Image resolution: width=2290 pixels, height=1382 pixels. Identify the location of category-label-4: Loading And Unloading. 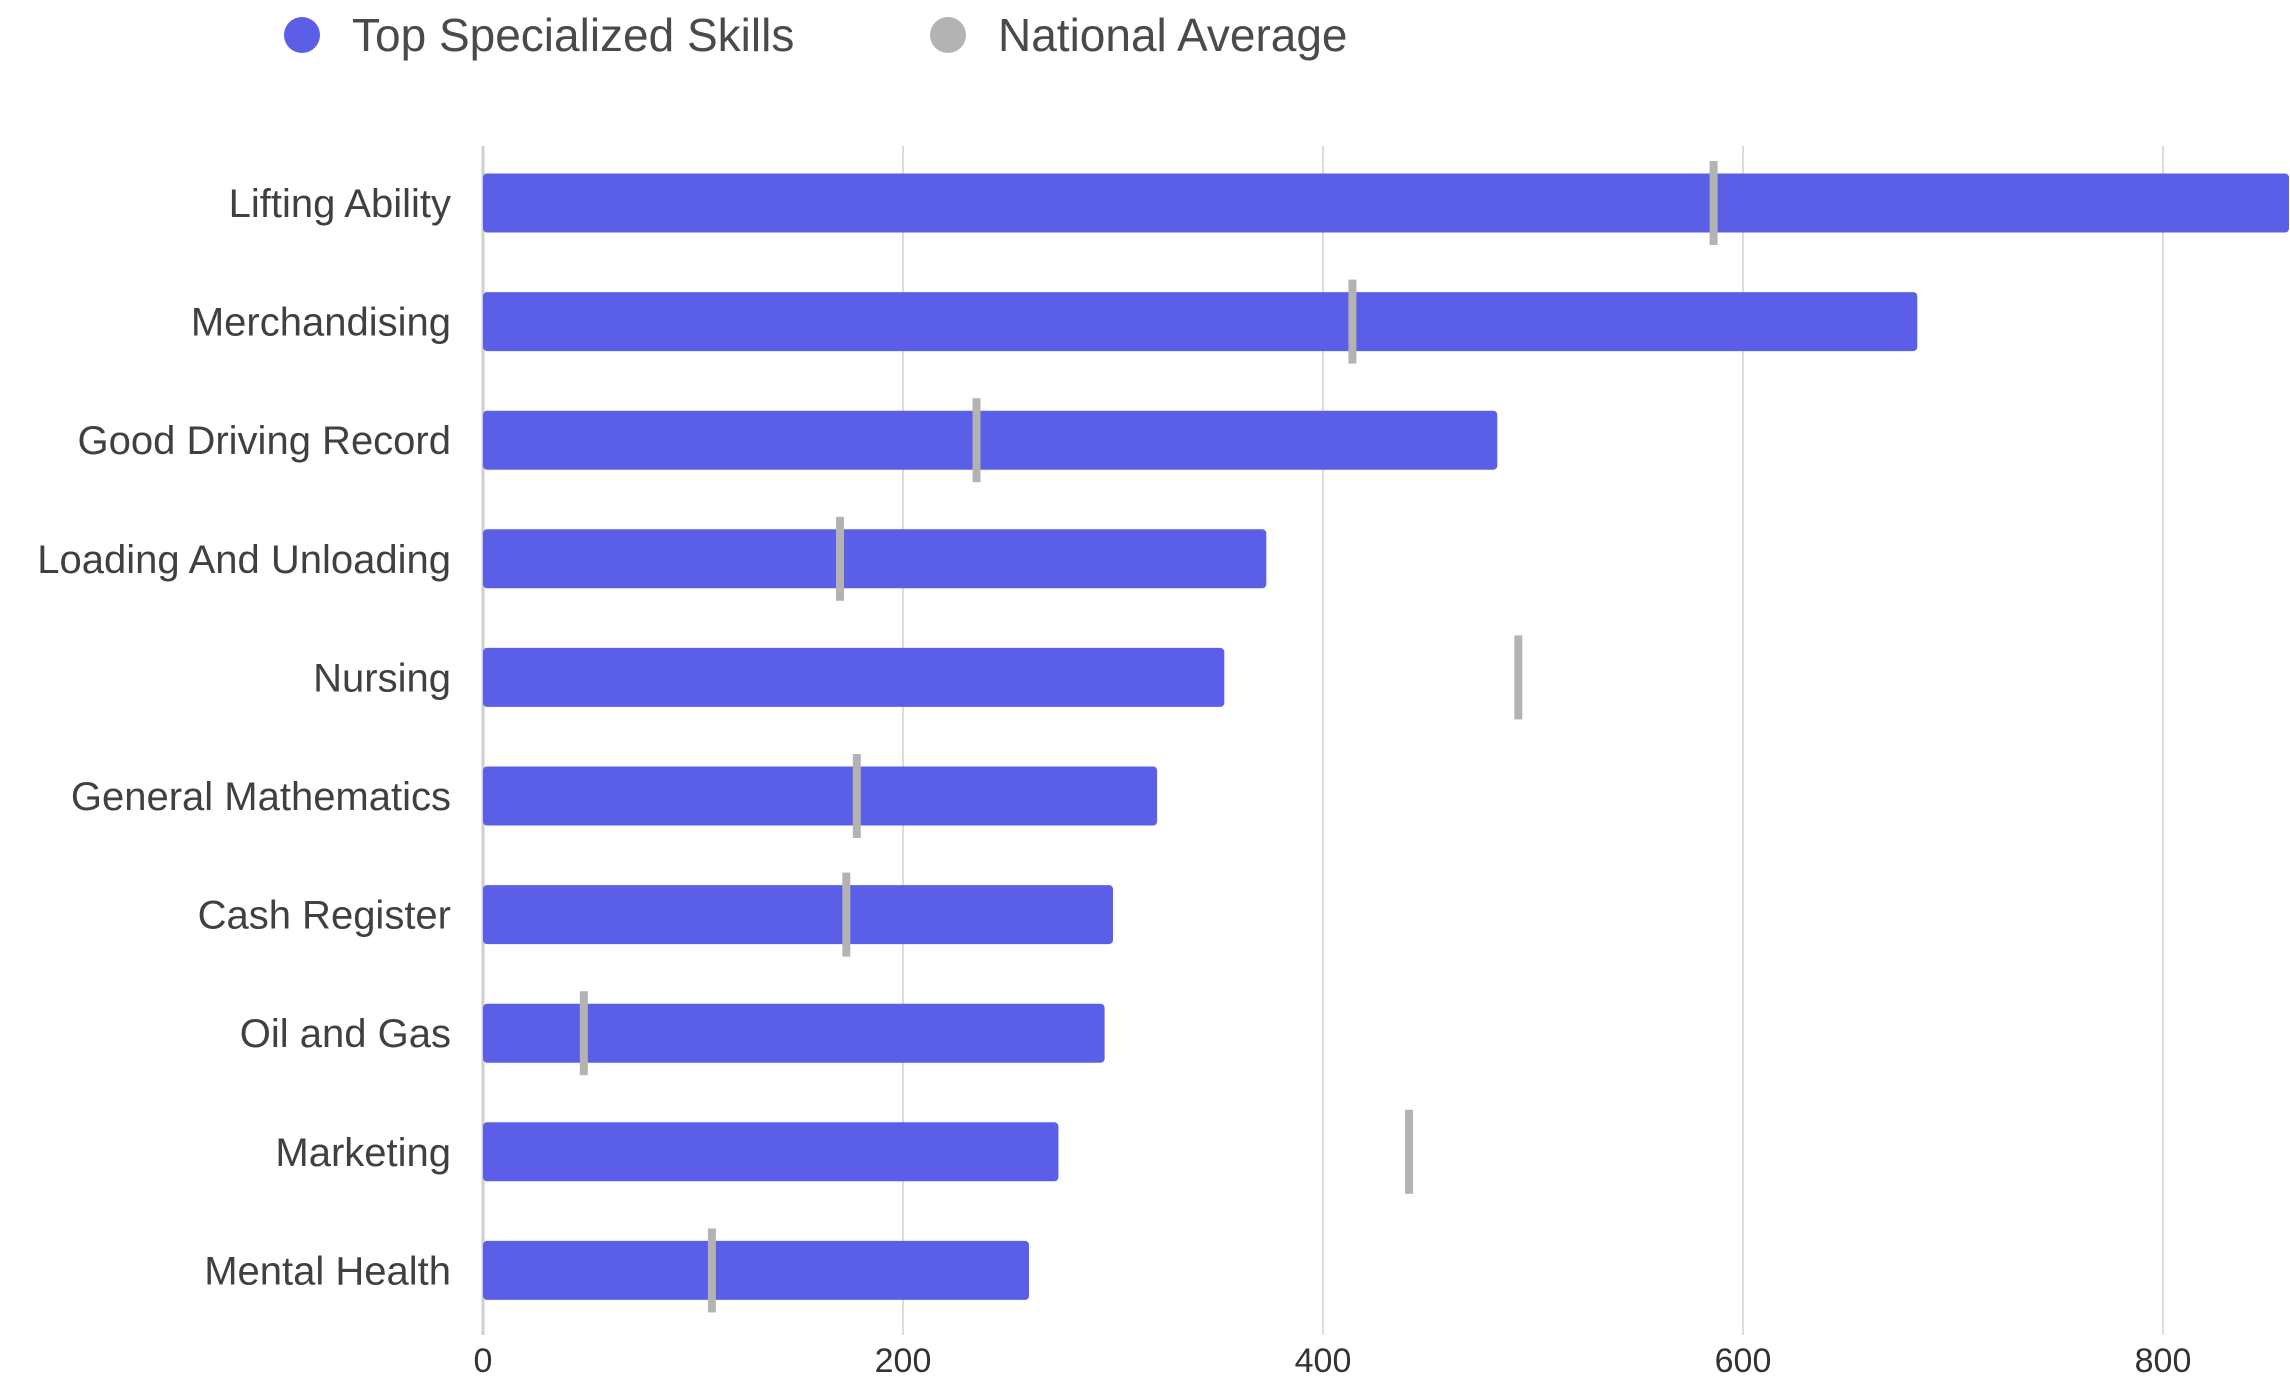
(244, 560).